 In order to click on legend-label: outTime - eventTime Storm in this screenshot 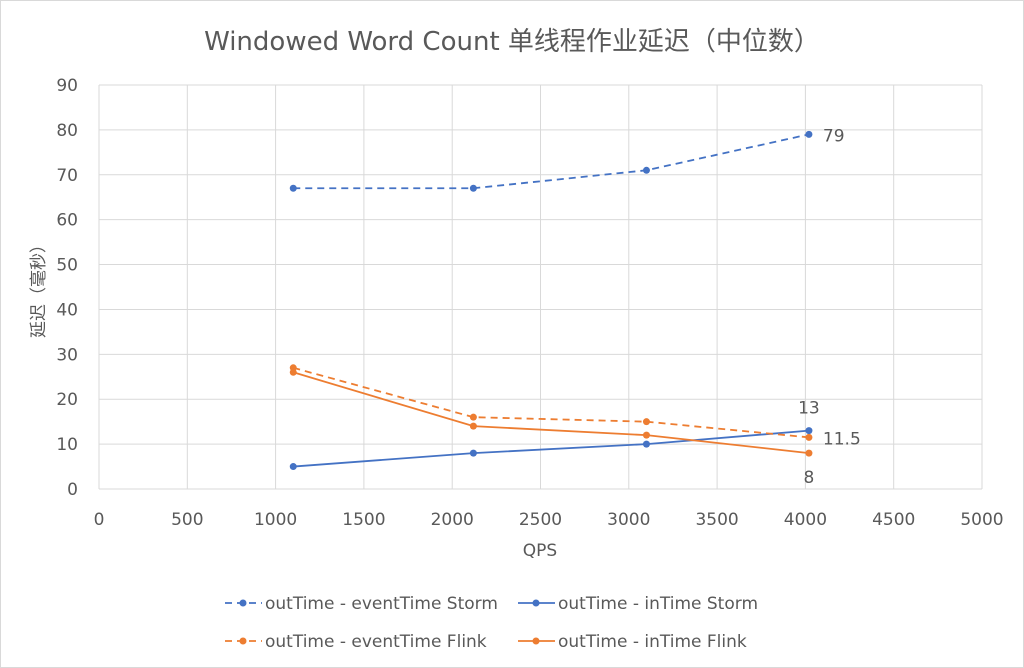, I will do `click(381, 604)`.